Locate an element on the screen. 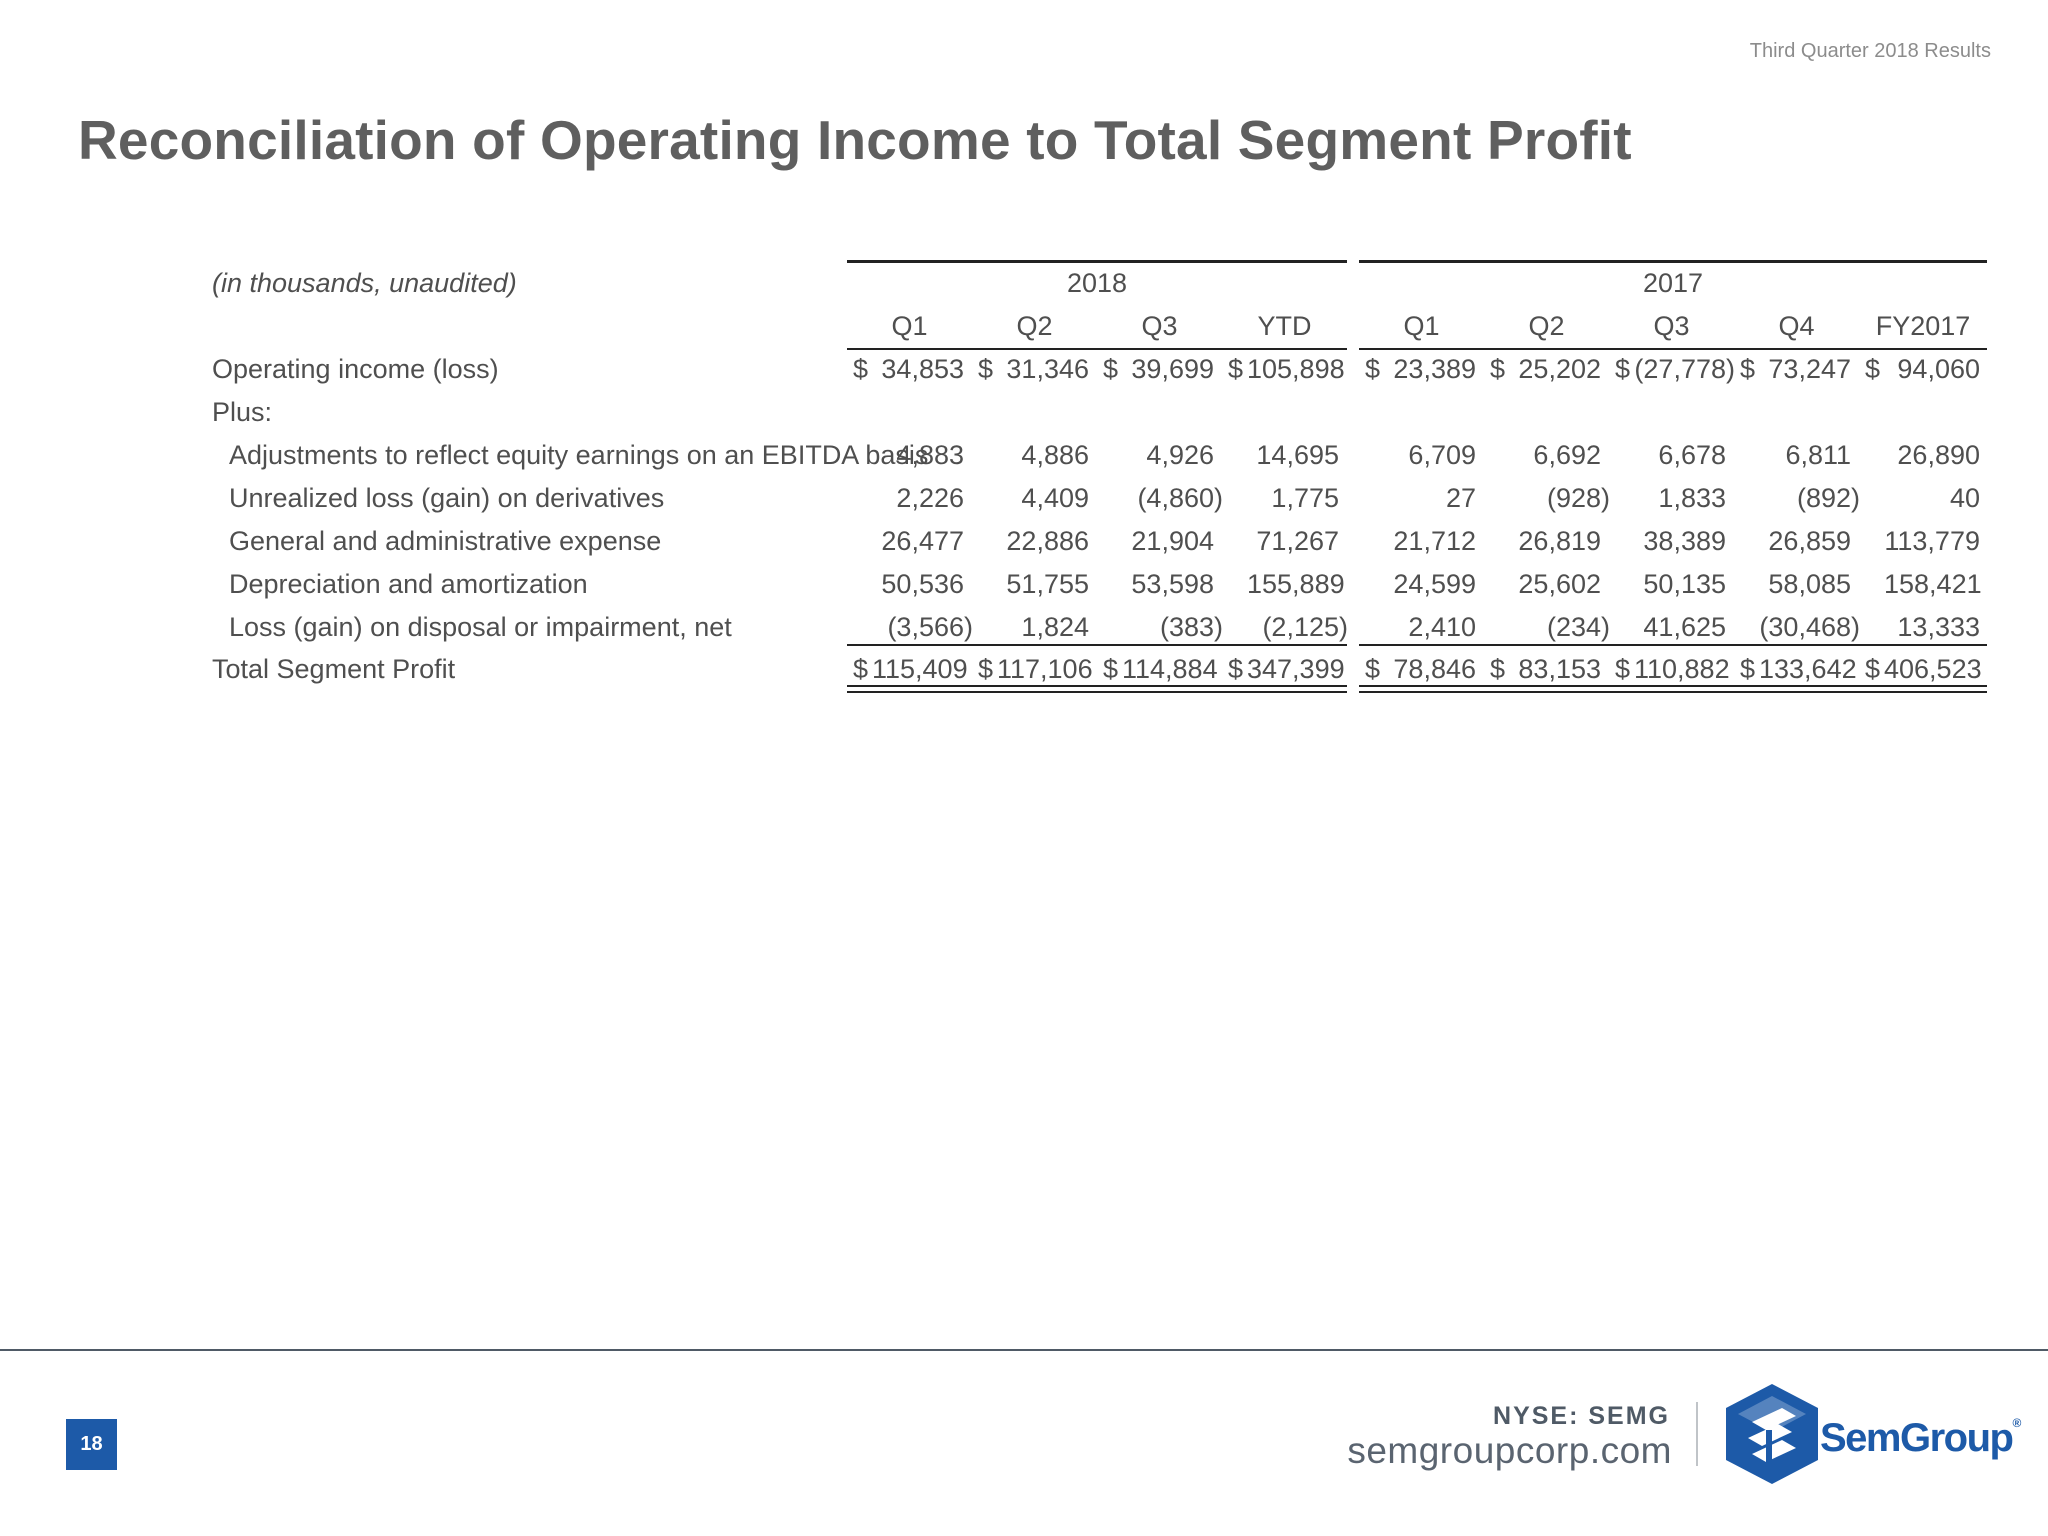 Image resolution: width=2048 pixels, height=1536 pixels. table-cell: 21,712 is located at coordinates (1434, 541).